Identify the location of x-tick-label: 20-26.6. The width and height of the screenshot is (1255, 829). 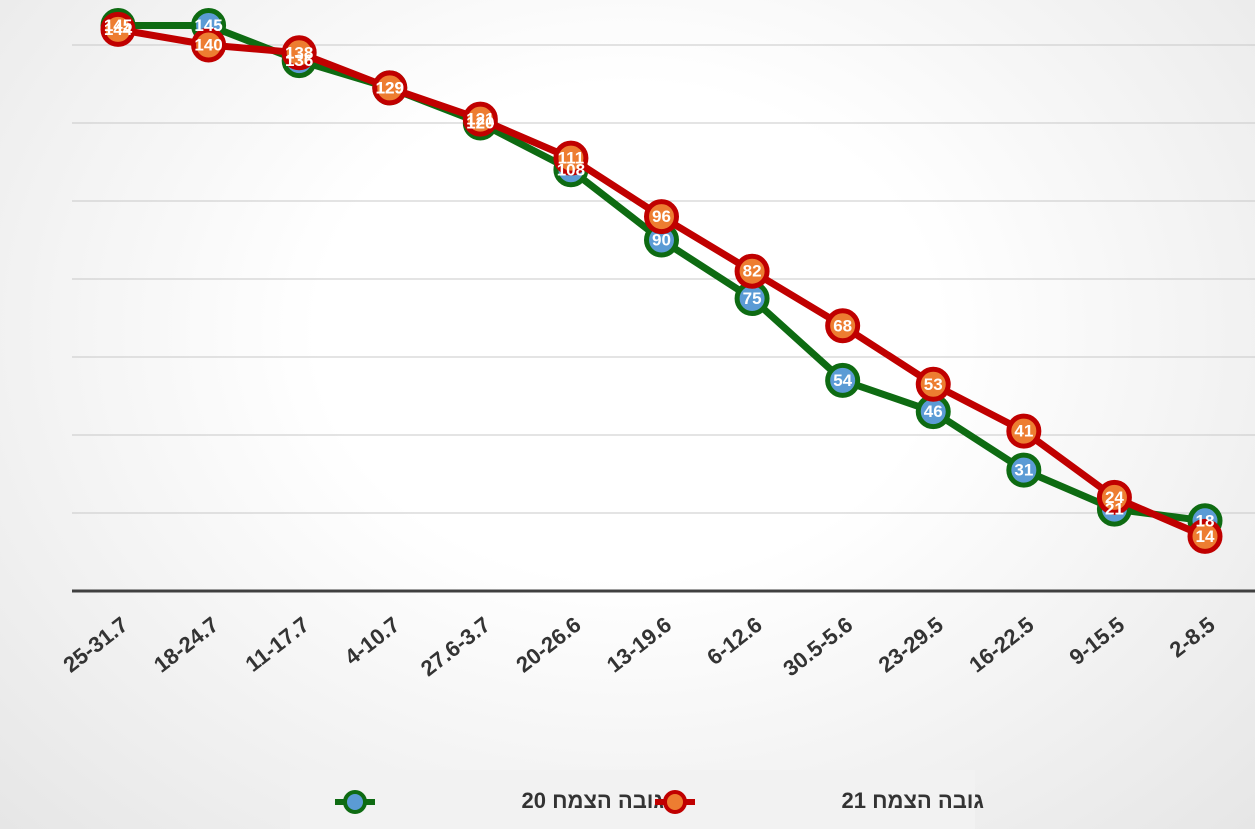
(548, 645).